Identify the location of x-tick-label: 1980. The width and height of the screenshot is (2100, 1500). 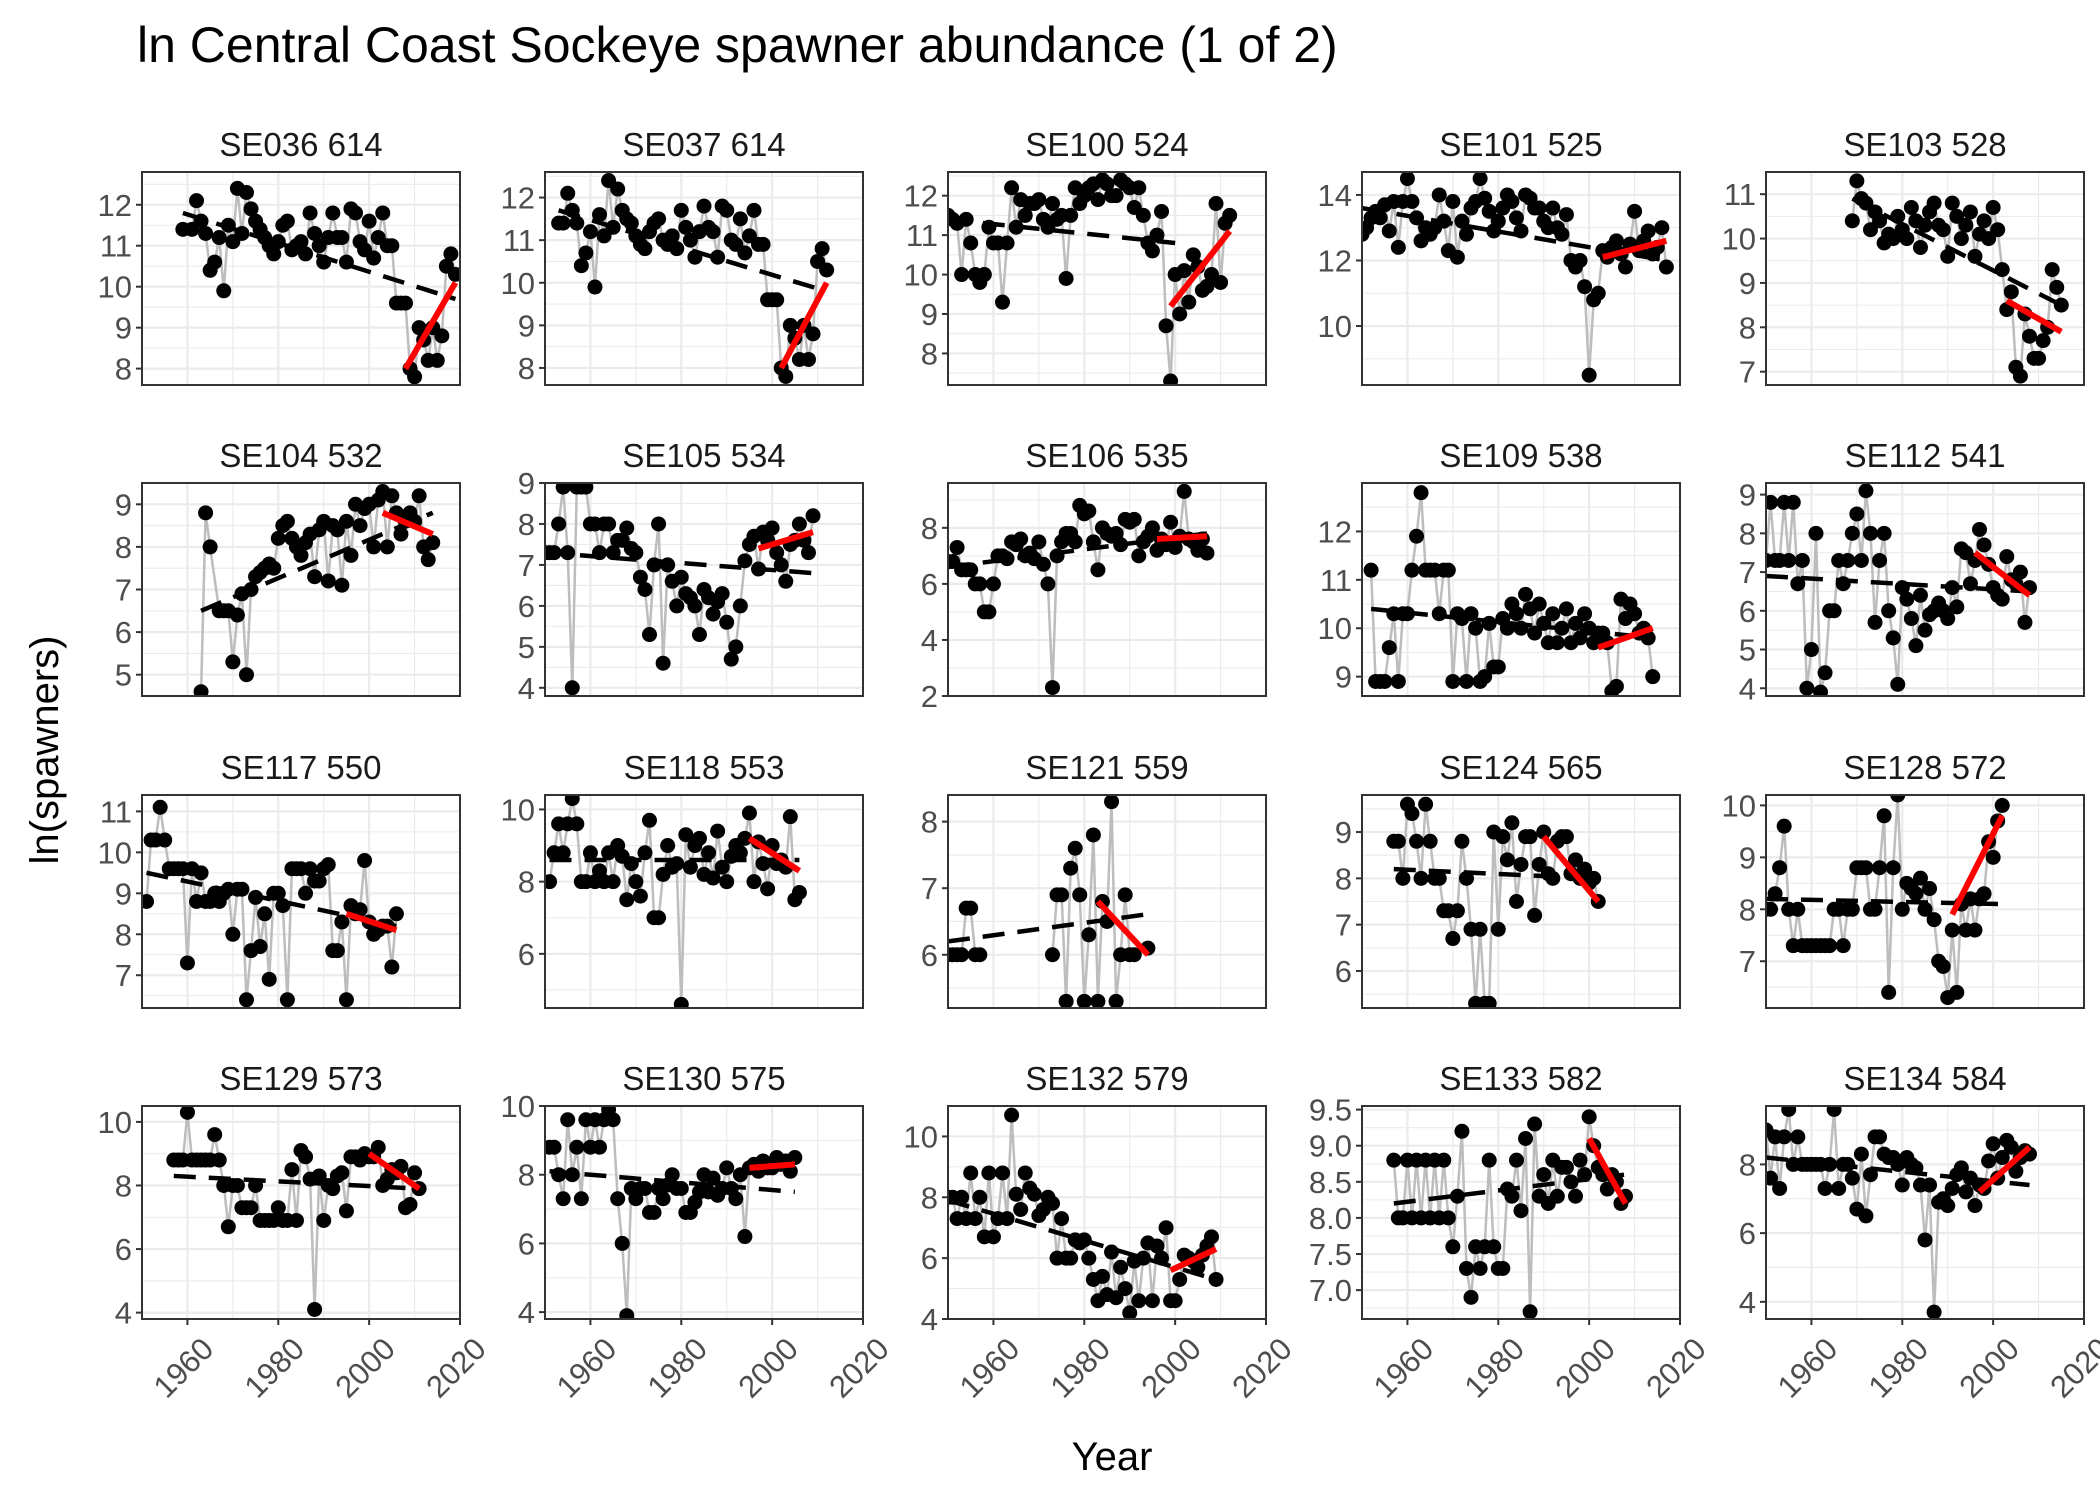
(1495, 1368).